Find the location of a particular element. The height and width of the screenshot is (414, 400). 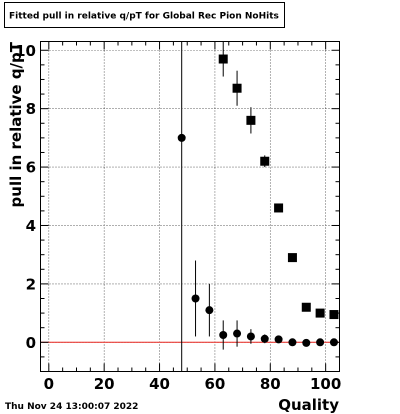

x-tick-label: 100 is located at coordinates (325, 384).